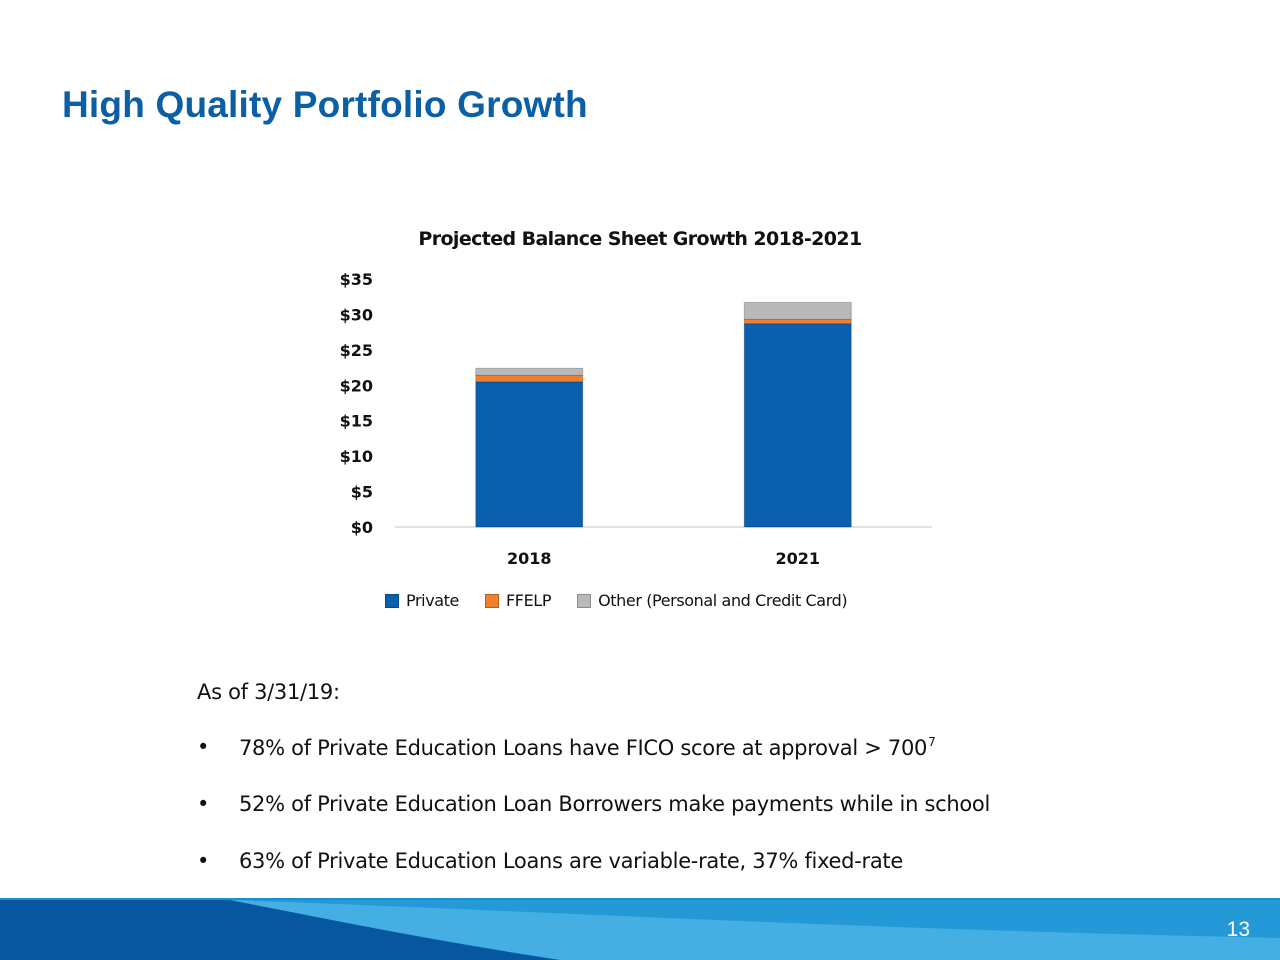 The image size is (1280, 960). I want to click on legend-label-private: Private, so click(432, 600).